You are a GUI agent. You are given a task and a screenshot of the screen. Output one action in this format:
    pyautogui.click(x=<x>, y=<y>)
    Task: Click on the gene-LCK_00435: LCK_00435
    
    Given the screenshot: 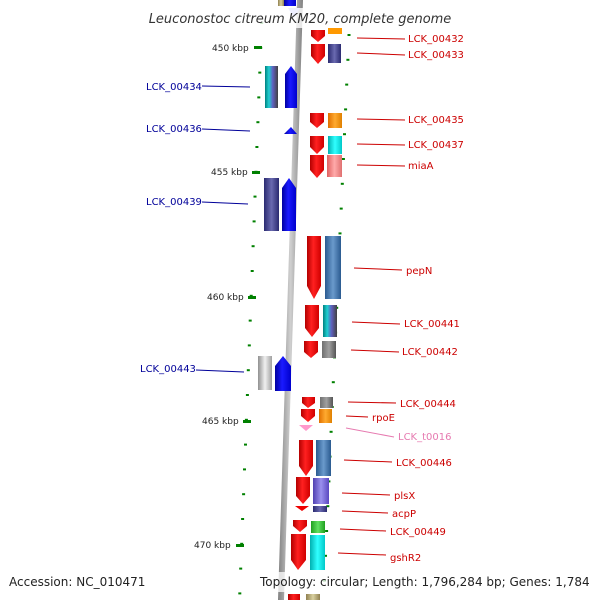 What is the action you would take?
    pyautogui.click(x=387, y=120)
    